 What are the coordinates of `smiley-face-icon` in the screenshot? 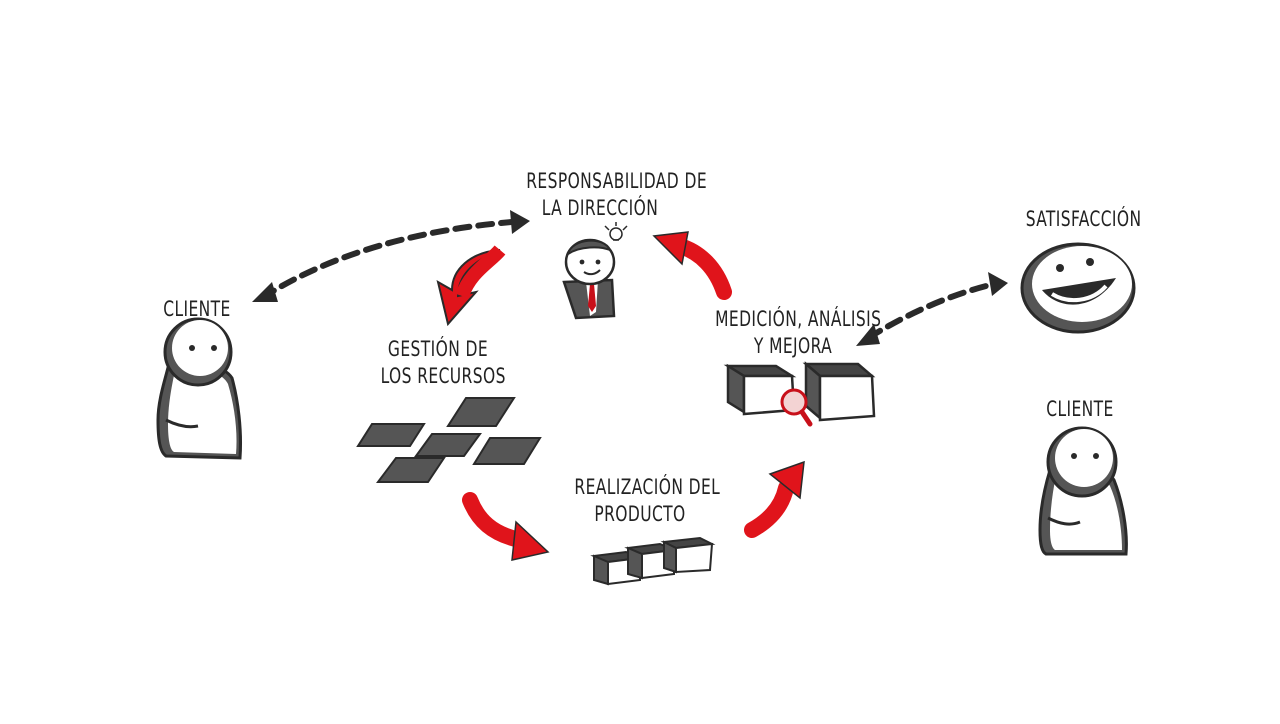 It's located at (1078, 288).